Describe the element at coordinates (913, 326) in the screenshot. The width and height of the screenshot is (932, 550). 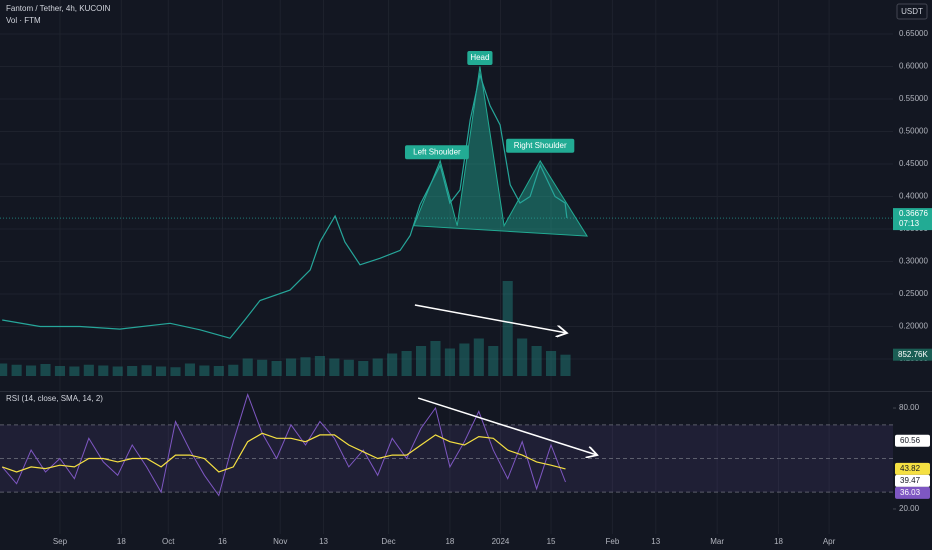
I see `y-tick-label: 0.20000` at that location.